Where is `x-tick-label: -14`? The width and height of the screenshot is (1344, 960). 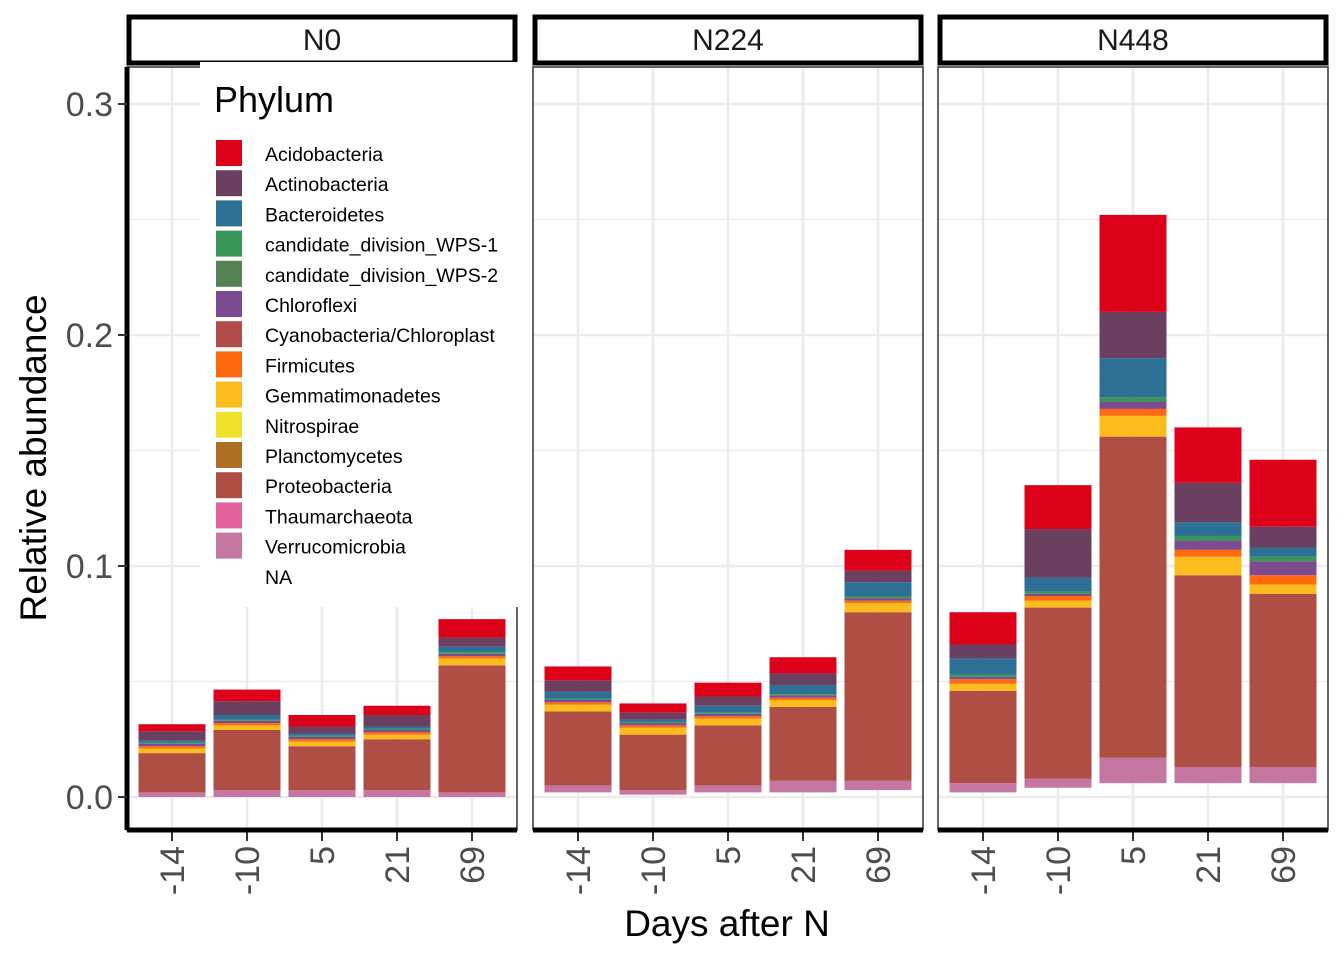
x-tick-label: -14 is located at coordinates (579, 870).